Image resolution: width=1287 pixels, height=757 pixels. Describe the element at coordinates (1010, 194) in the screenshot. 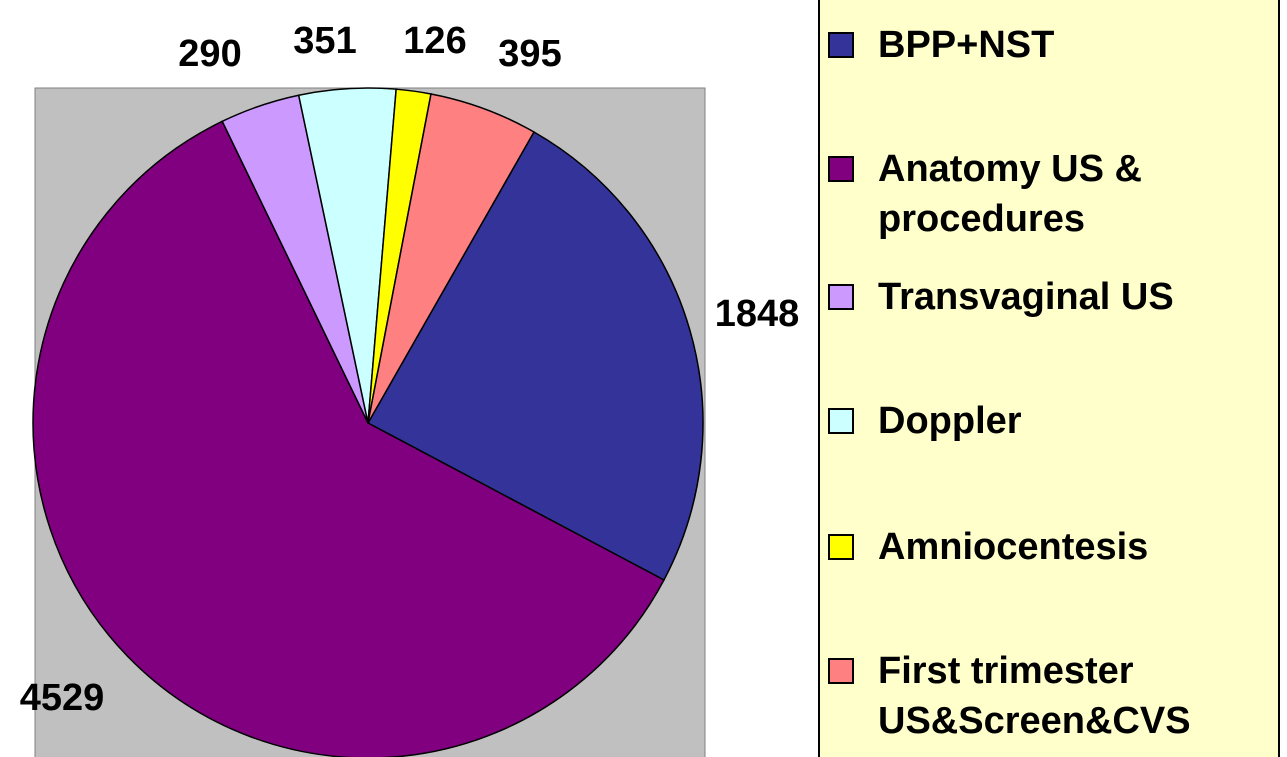

I see `legend-label: Anatomy US & procedures` at that location.